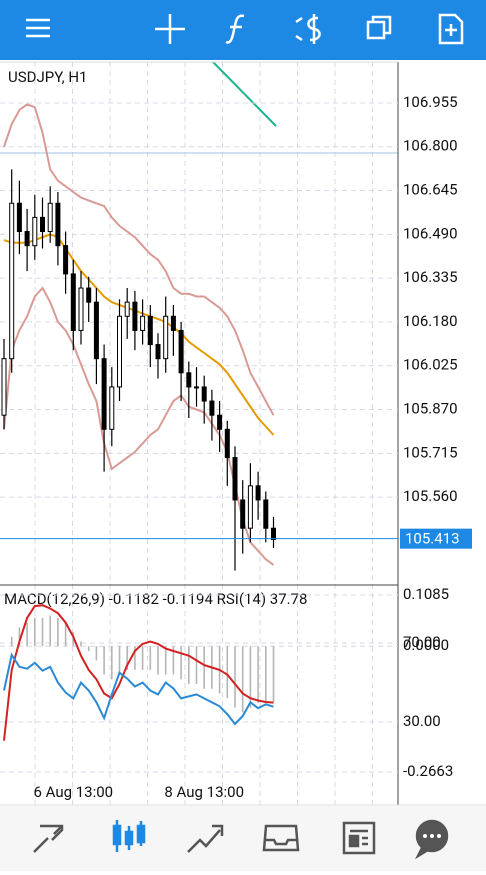 Image resolution: width=486 pixels, height=875 pixels. Describe the element at coordinates (73, 792) in the screenshot. I see `x-tick-label: 6 Aug 13:00` at that location.